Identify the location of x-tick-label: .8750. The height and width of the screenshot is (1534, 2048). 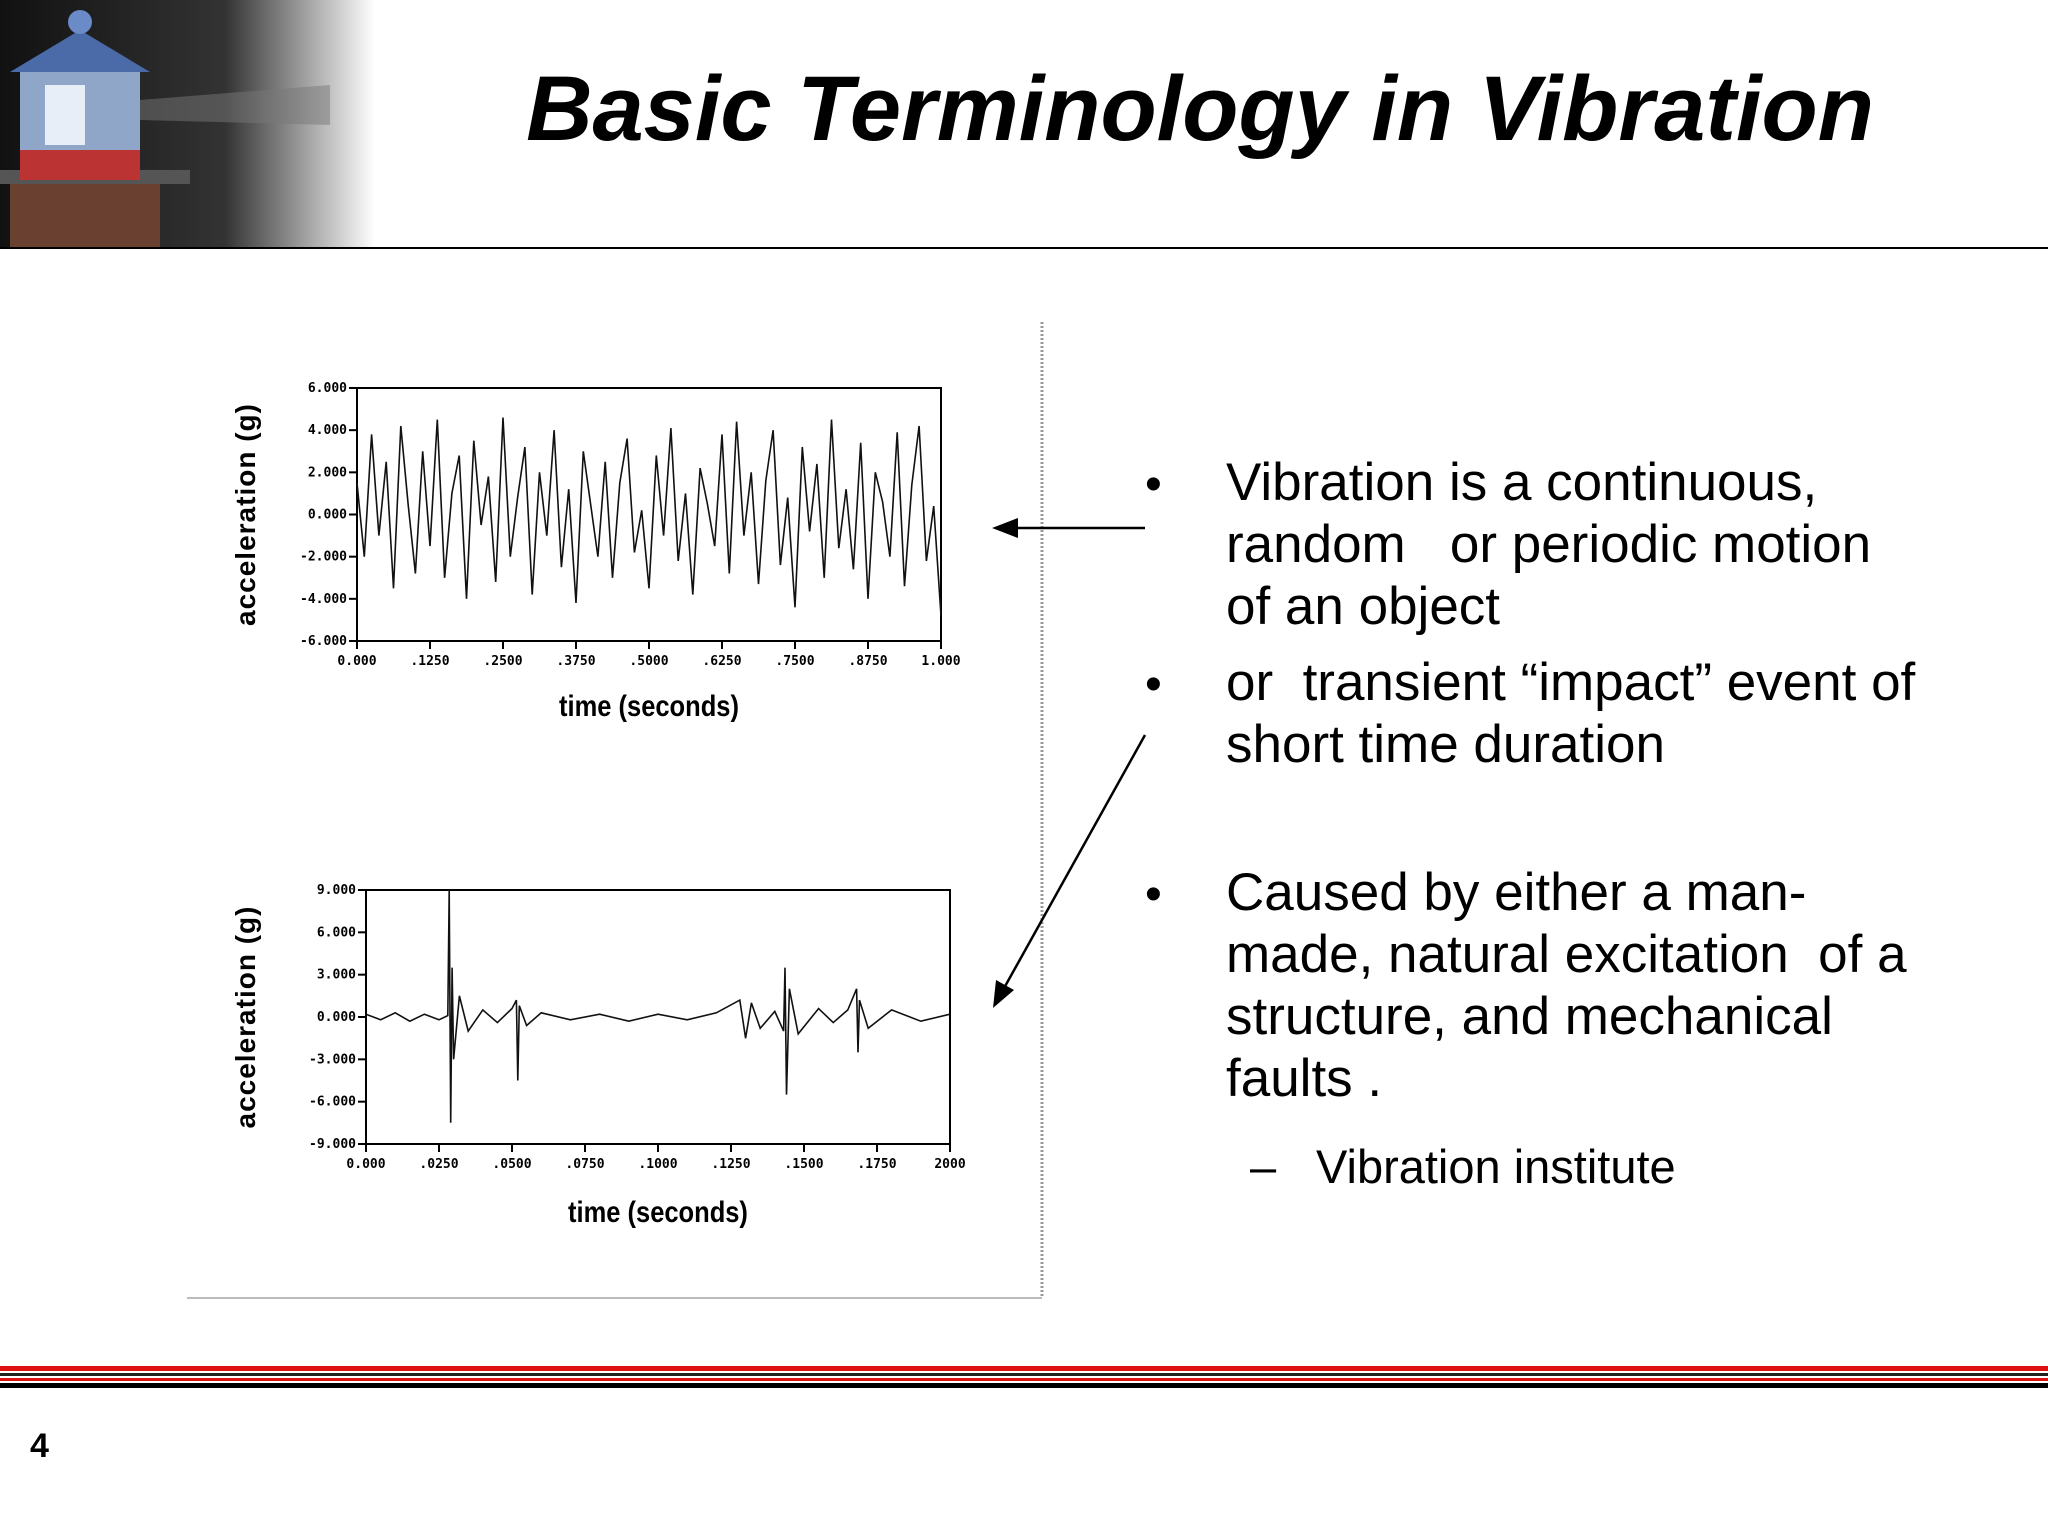
(867, 661).